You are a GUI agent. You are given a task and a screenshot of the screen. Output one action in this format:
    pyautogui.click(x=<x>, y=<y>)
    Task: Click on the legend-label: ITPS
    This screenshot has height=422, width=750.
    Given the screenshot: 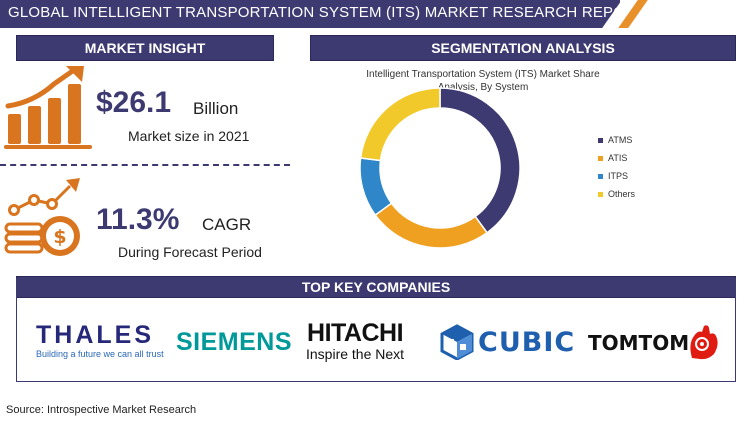 What is the action you would take?
    pyautogui.click(x=618, y=176)
    